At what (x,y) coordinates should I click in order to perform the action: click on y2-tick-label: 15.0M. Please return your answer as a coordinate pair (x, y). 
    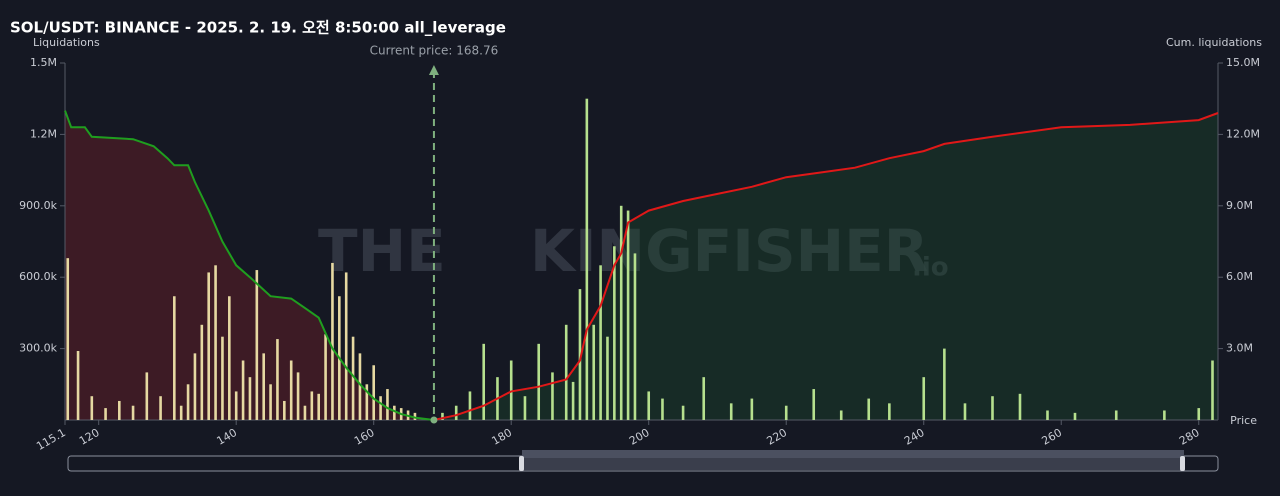
    Looking at the image, I should click on (1243, 62).